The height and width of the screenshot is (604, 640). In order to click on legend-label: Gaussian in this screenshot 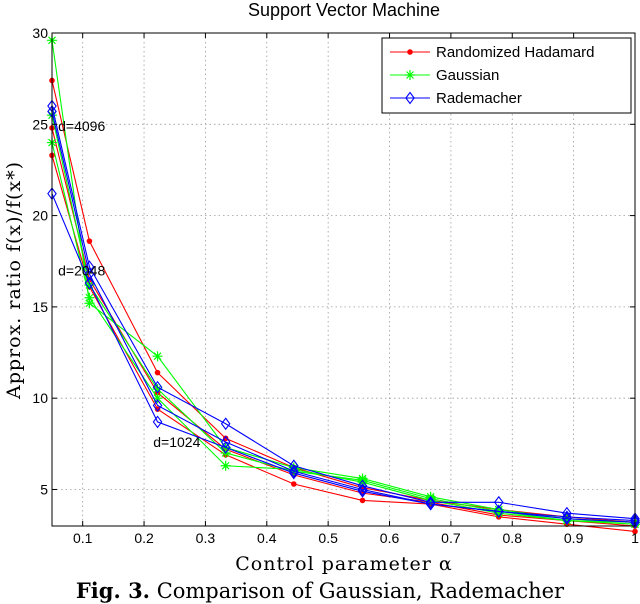, I will do `click(467, 75)`.